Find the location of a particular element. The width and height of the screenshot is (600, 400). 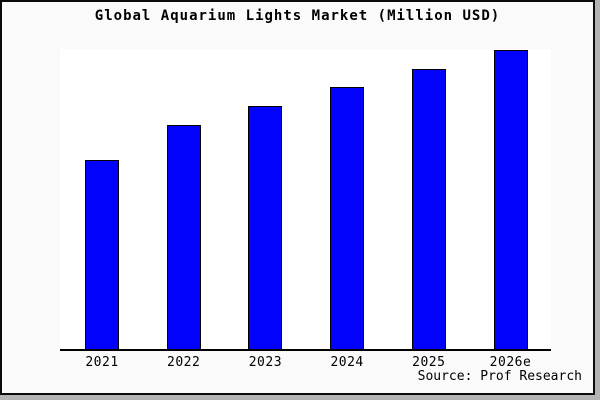

bar-2026e is located at coordinates (510, 199).